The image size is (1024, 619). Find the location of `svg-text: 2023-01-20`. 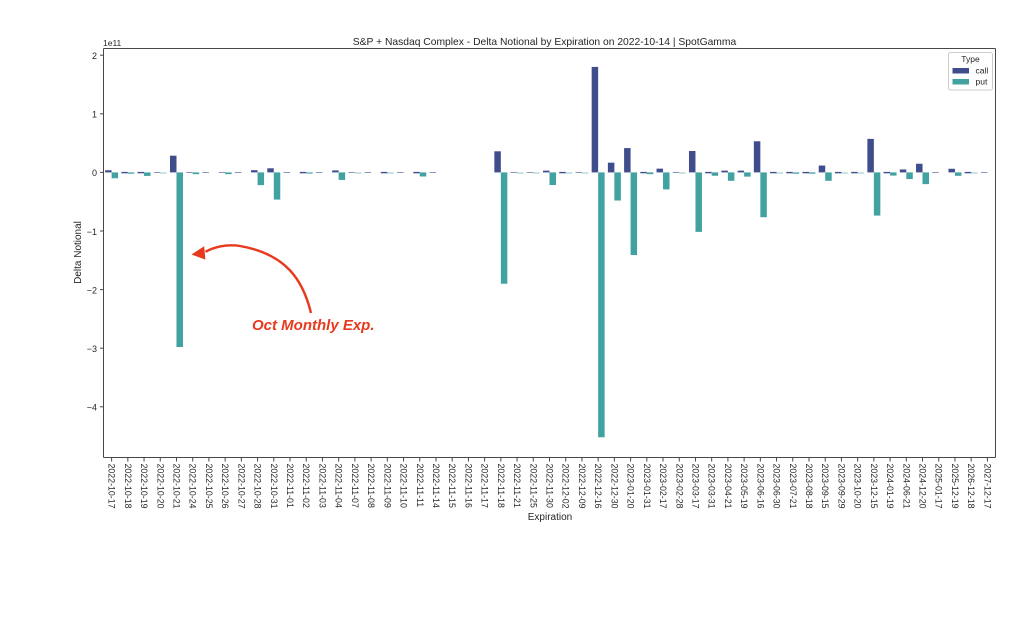

svg-text: 2023-01-20 is located at coordinates (631, 486).